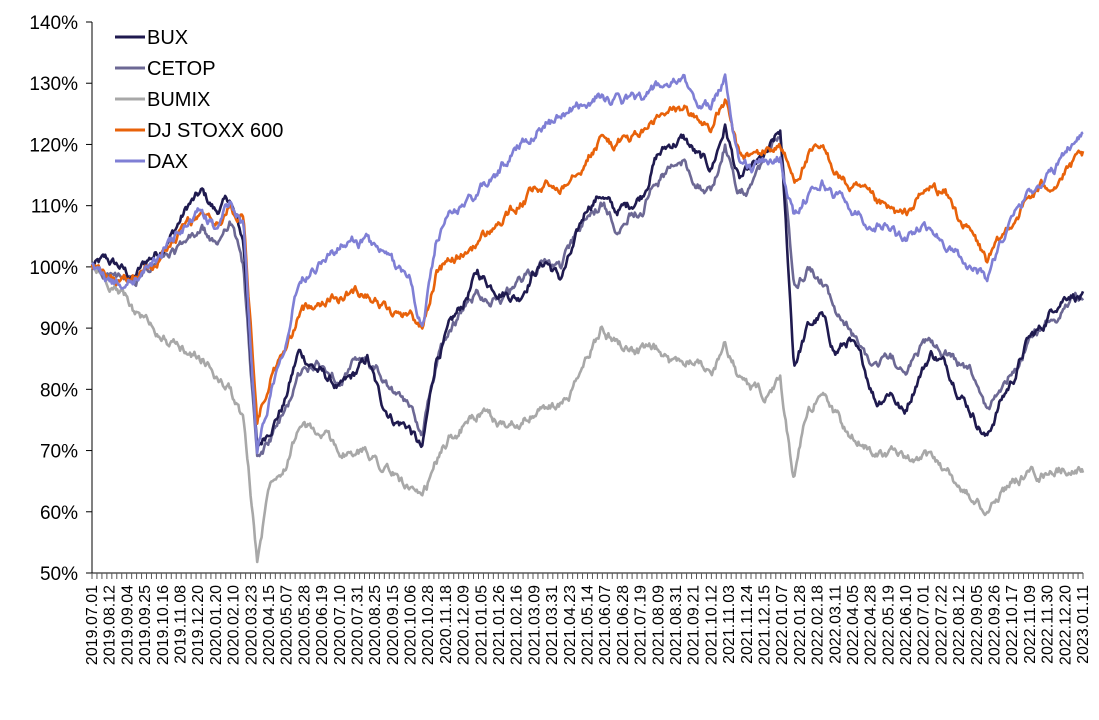 This screenshot has width=1099, height=720. Describe the element at coordinates (481, 625) in the screenshot. I see `x-tick-label: 2021.01.05` at that location.